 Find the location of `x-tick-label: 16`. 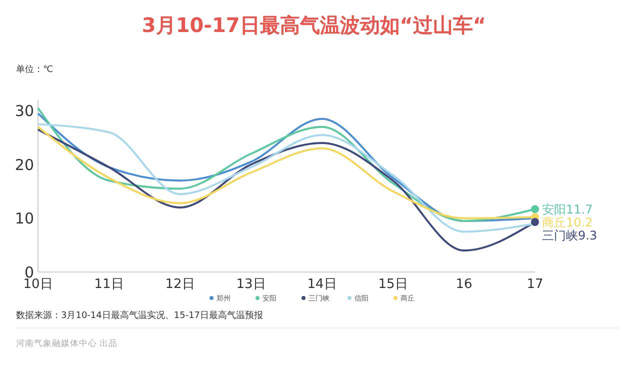

x-tick-label: 16 is located at coordinates (464, 284).